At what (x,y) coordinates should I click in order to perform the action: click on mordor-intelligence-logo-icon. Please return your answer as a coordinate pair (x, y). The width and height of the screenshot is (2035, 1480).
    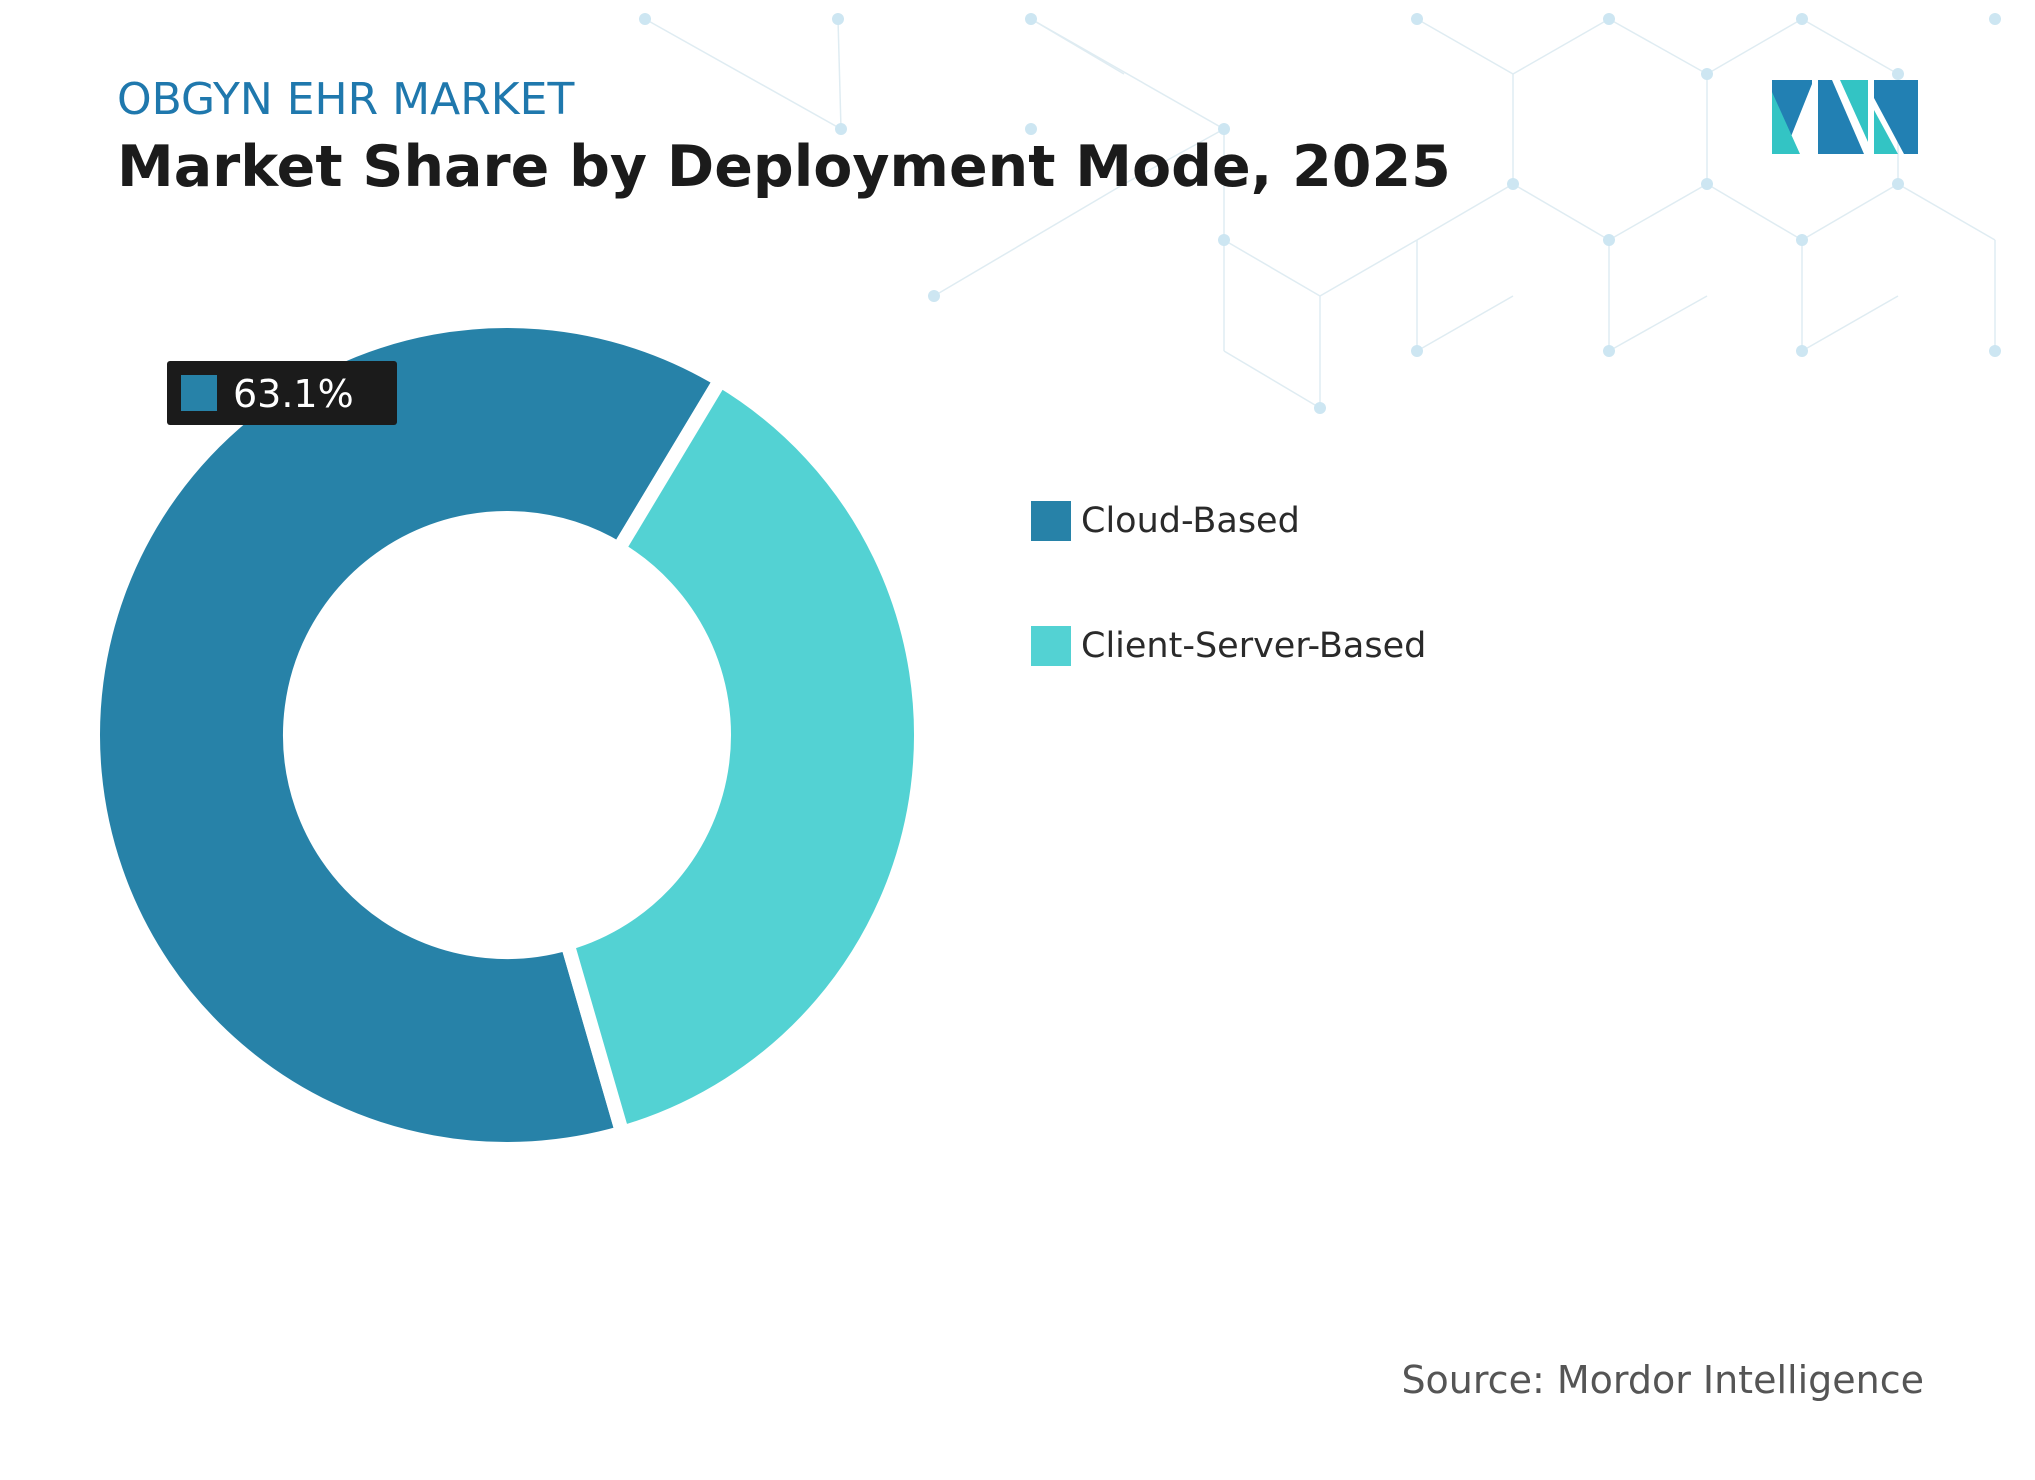
    Looking at the image, I should click on (1845, 117).